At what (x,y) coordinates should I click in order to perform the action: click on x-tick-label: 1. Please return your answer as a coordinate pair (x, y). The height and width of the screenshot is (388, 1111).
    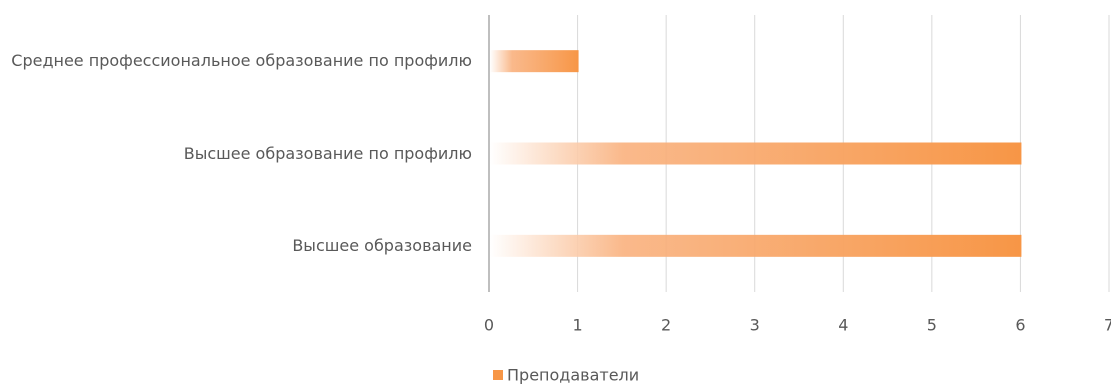
    Looking at the image, I should click on (577, 325).